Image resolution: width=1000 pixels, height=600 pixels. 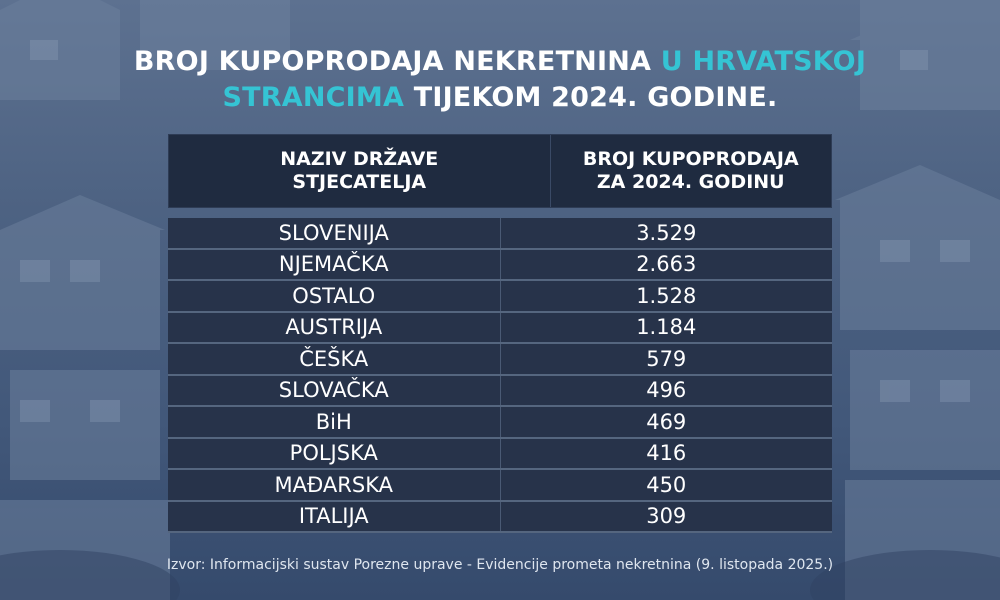 I want to click on table-row: AUSTRIJA 1.184, so click(x=500, y=328).